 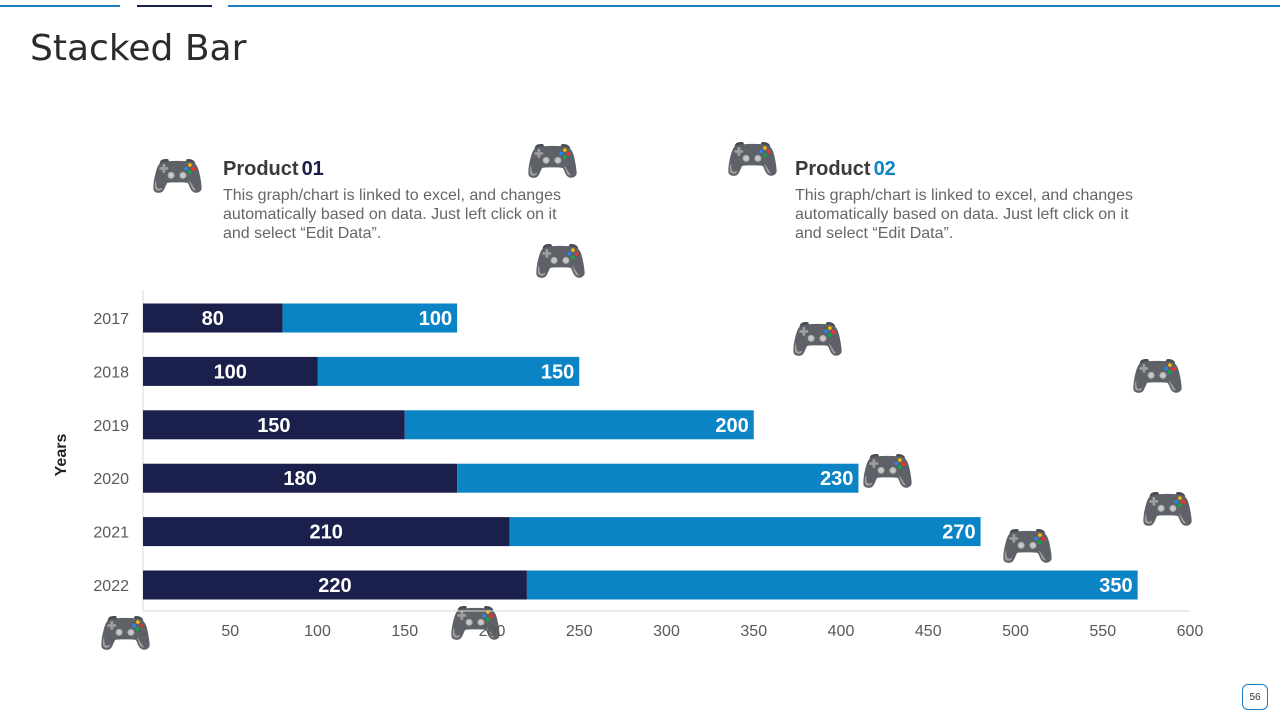 I want to click on data-label: 230, so click(x=836, y=479).